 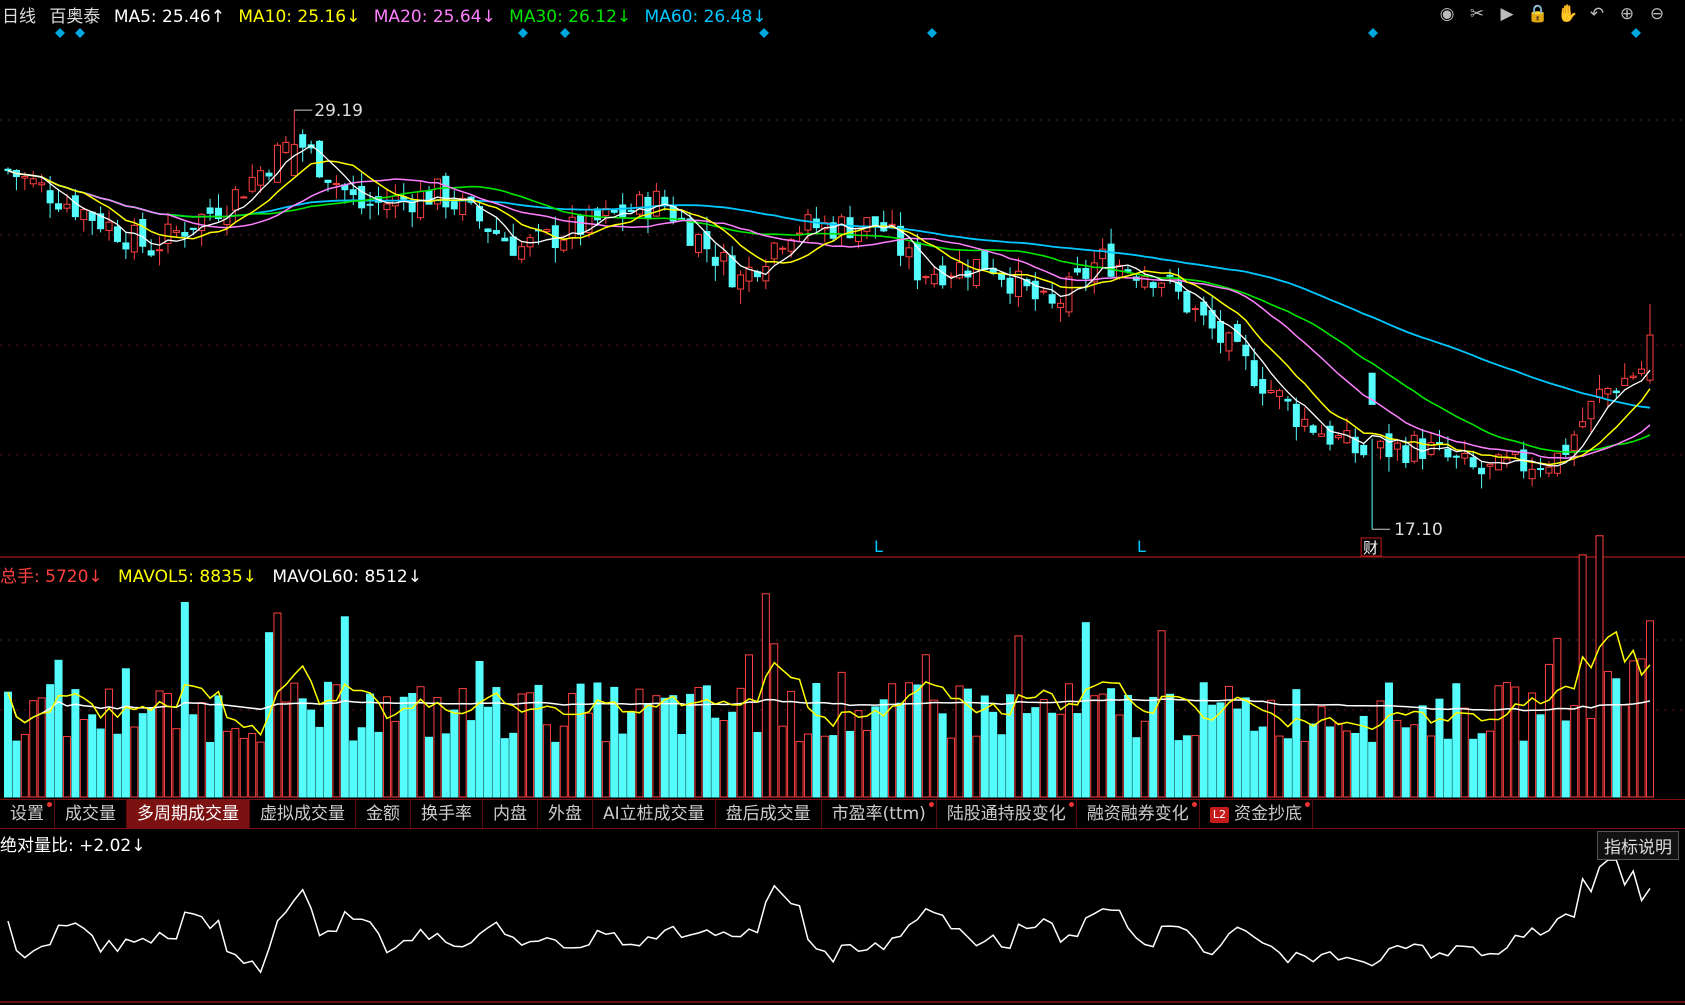 What do you see at coordinates (1597, 14) in the screenshot?
I see `undo-icon: ↶` at bounding box center [1597, 14].